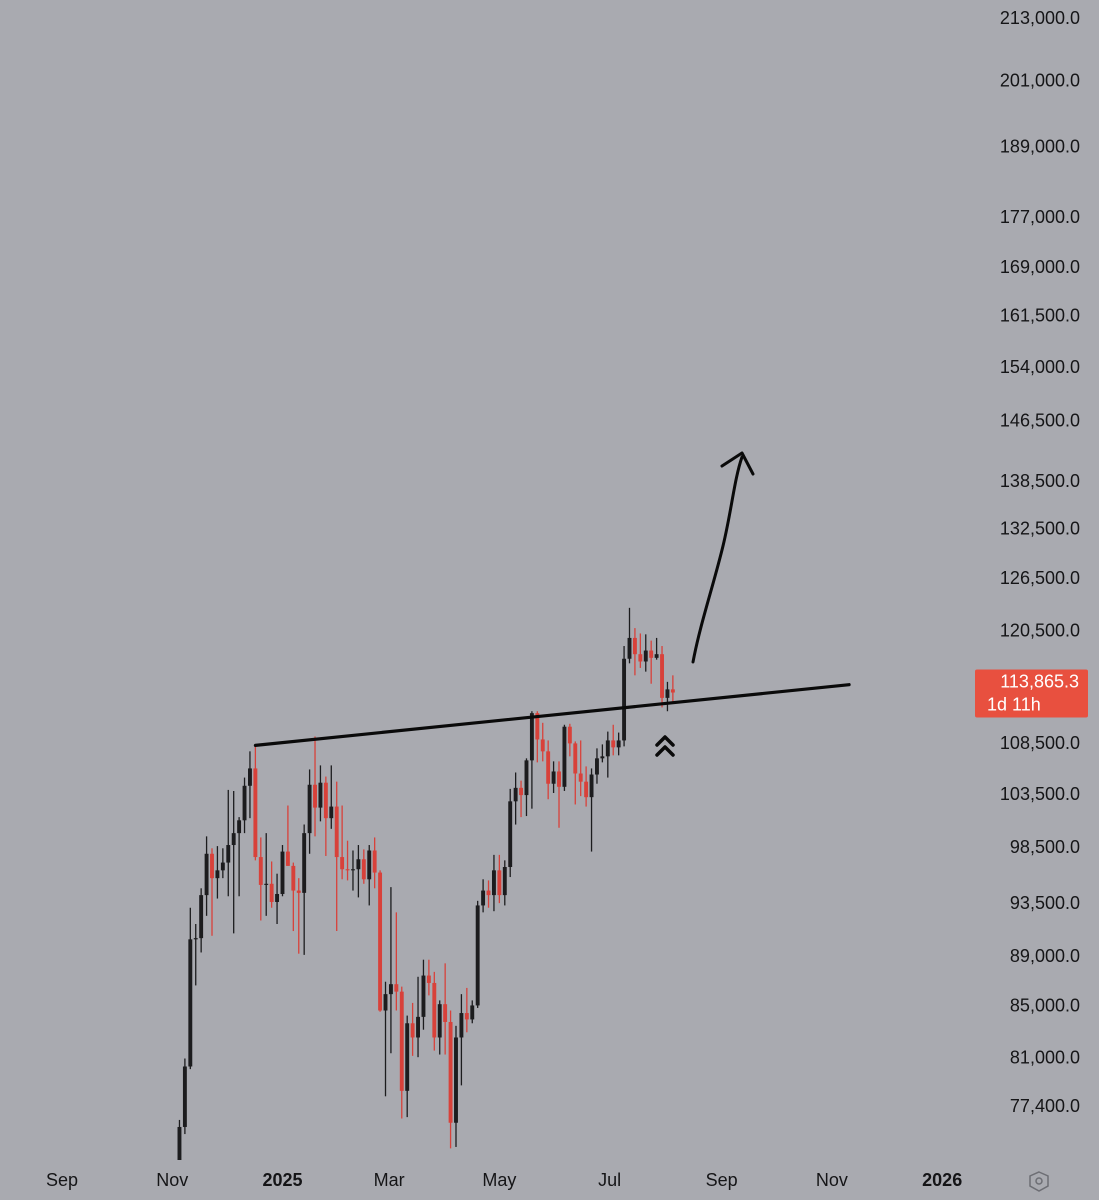 The height and width of the screenshot is (1200, 1099). What do you see at coordinates (1040, 267) in the screenshot?
I see `y-tick-label: 169,000.0` at bounding box center [1040, 267].